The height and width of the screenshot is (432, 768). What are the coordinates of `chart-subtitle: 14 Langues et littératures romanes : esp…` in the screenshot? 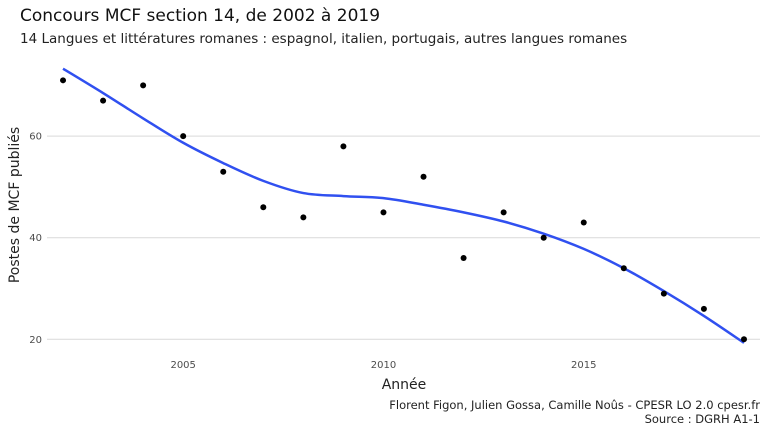 It's located at (324, 39).